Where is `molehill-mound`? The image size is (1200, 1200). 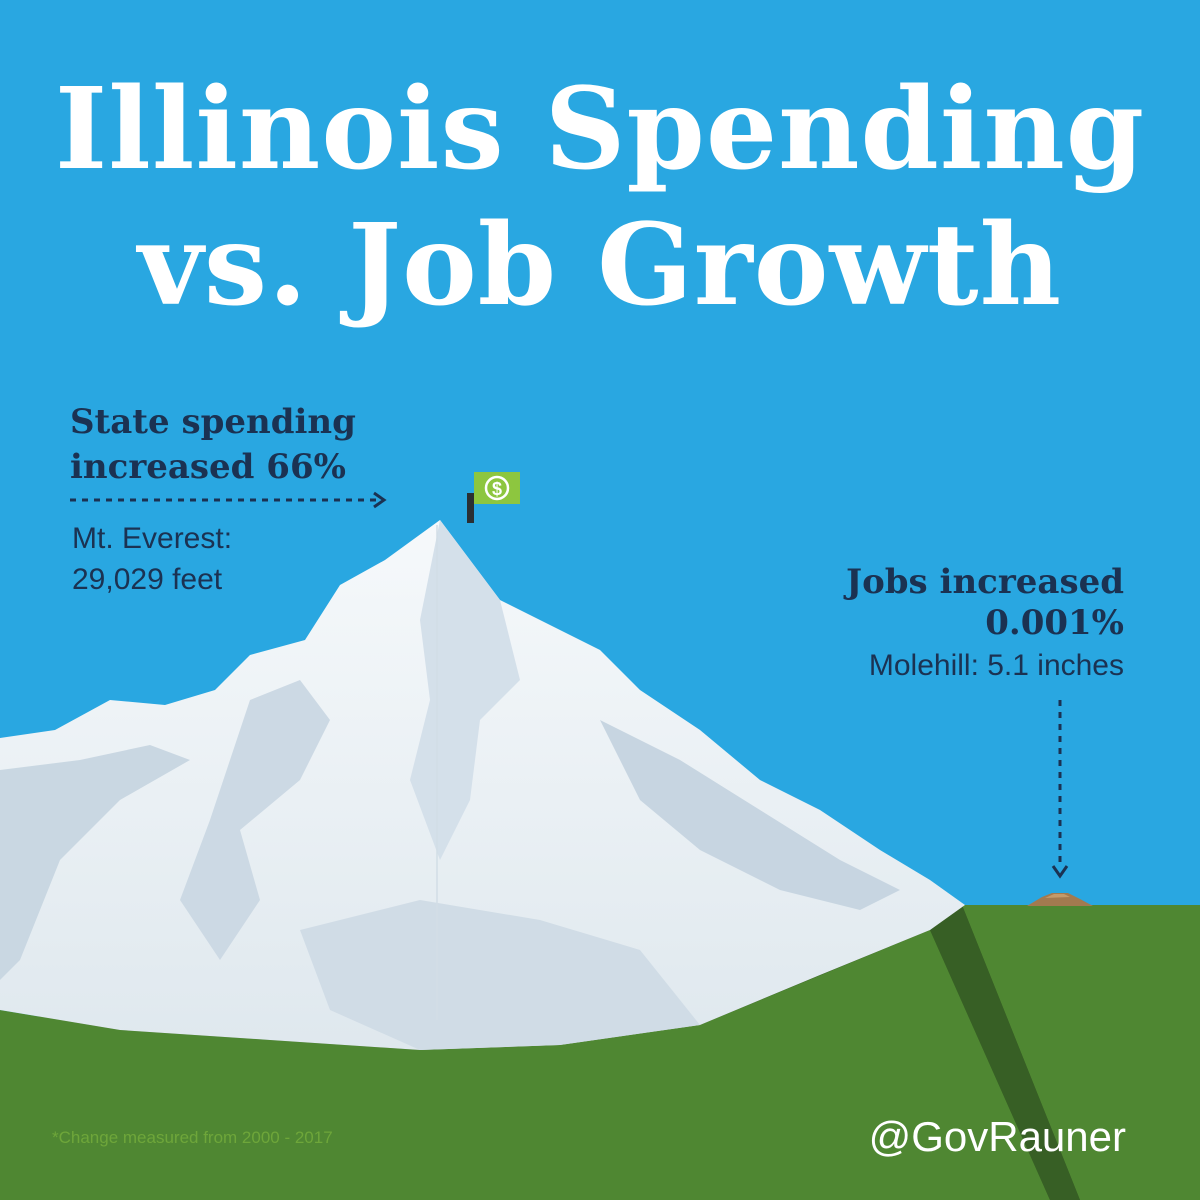
molehill-mound is located at coordinates (1060, 899).